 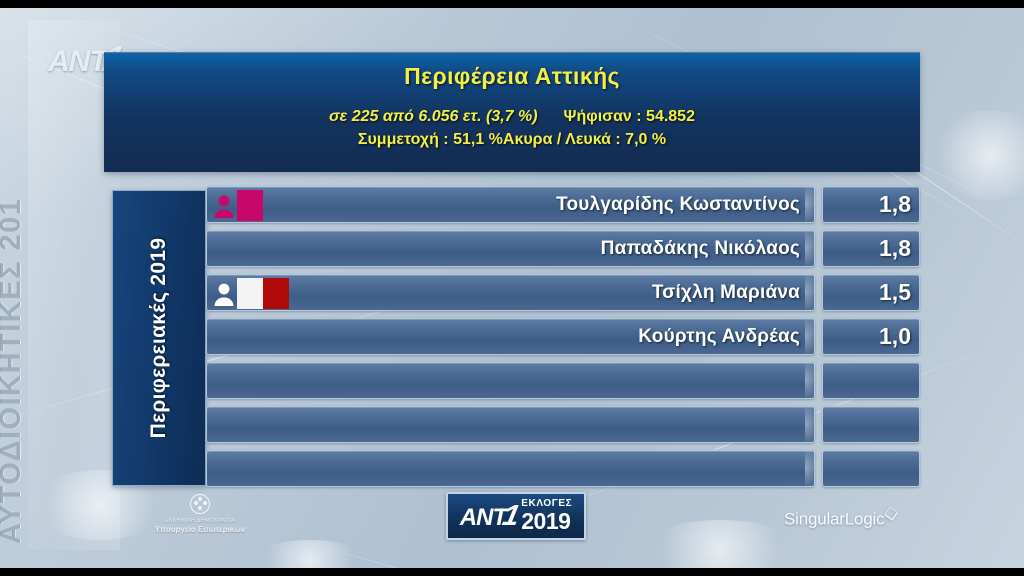 What do you see at coordinates (512, 572) in the screenshot?
I see `letterbox-bottom` at bounding box center [512, 572].